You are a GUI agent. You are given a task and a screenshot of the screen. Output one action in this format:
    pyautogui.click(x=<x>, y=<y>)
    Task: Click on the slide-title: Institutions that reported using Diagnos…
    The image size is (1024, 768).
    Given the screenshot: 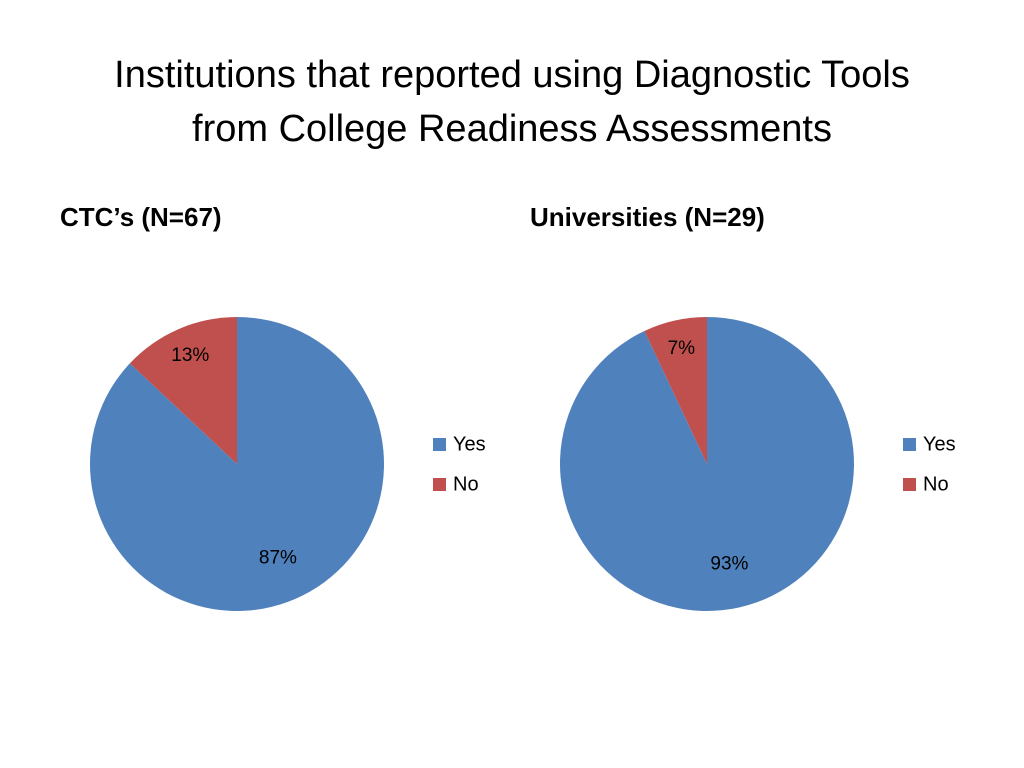 What is the action you would take?
    pyautogui.click(x=512, y=102)
    